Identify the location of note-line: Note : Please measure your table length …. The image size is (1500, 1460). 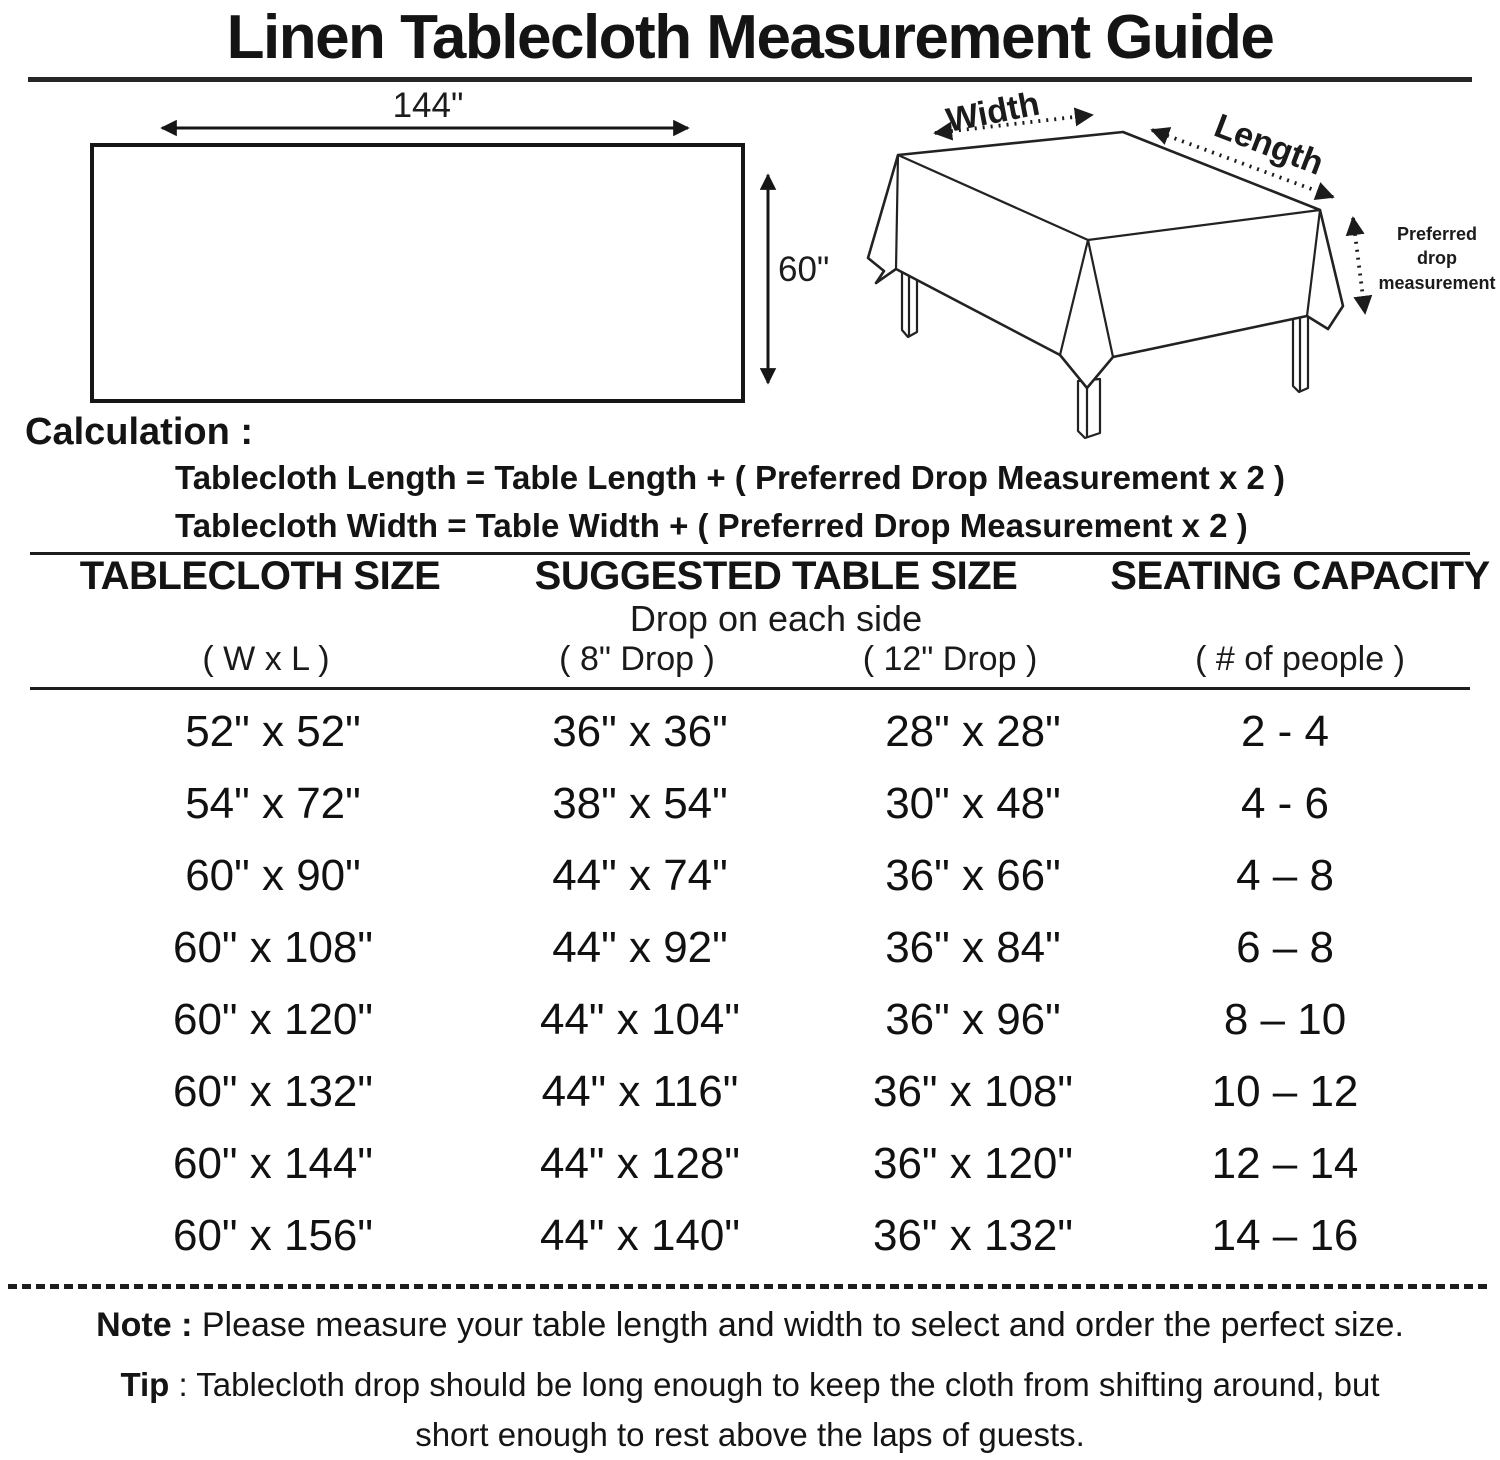
(750, 1325).